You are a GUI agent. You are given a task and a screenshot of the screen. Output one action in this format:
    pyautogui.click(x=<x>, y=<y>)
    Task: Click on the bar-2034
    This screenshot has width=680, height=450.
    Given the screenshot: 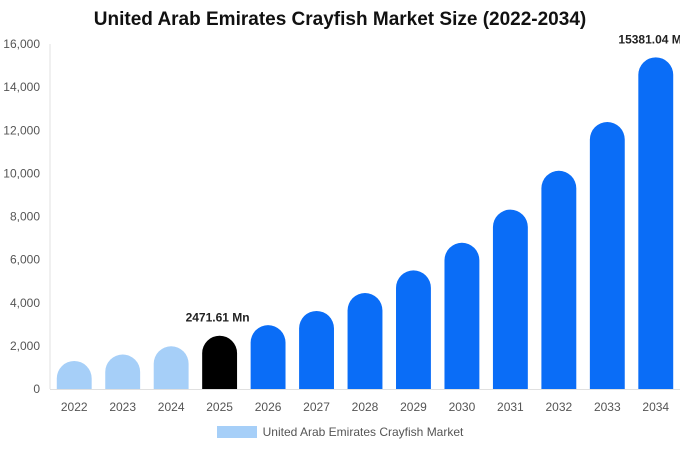 What is the action you would take?
    pyautogui.click(x=656, y=223)
    